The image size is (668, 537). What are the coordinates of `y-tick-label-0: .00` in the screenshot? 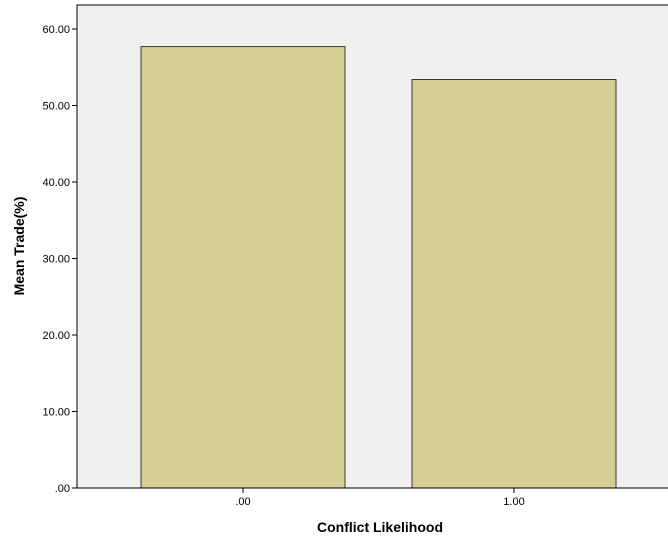 It's located at (62, 489).